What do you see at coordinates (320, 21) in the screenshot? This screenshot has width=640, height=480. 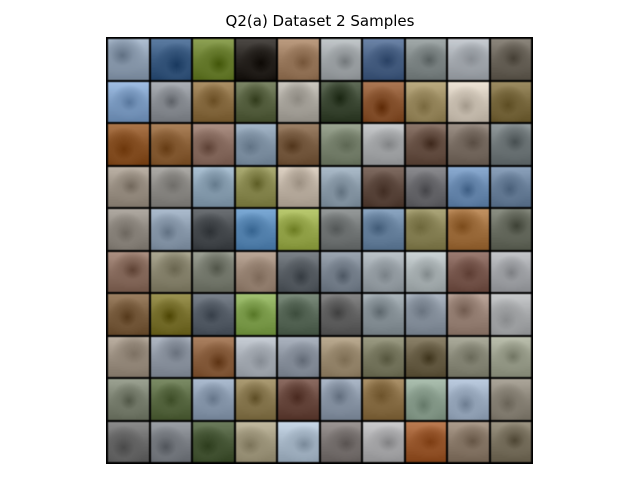 I see `figure-title: Q2(a) Dataset 2 Samples` at bounding box center [320, 21].